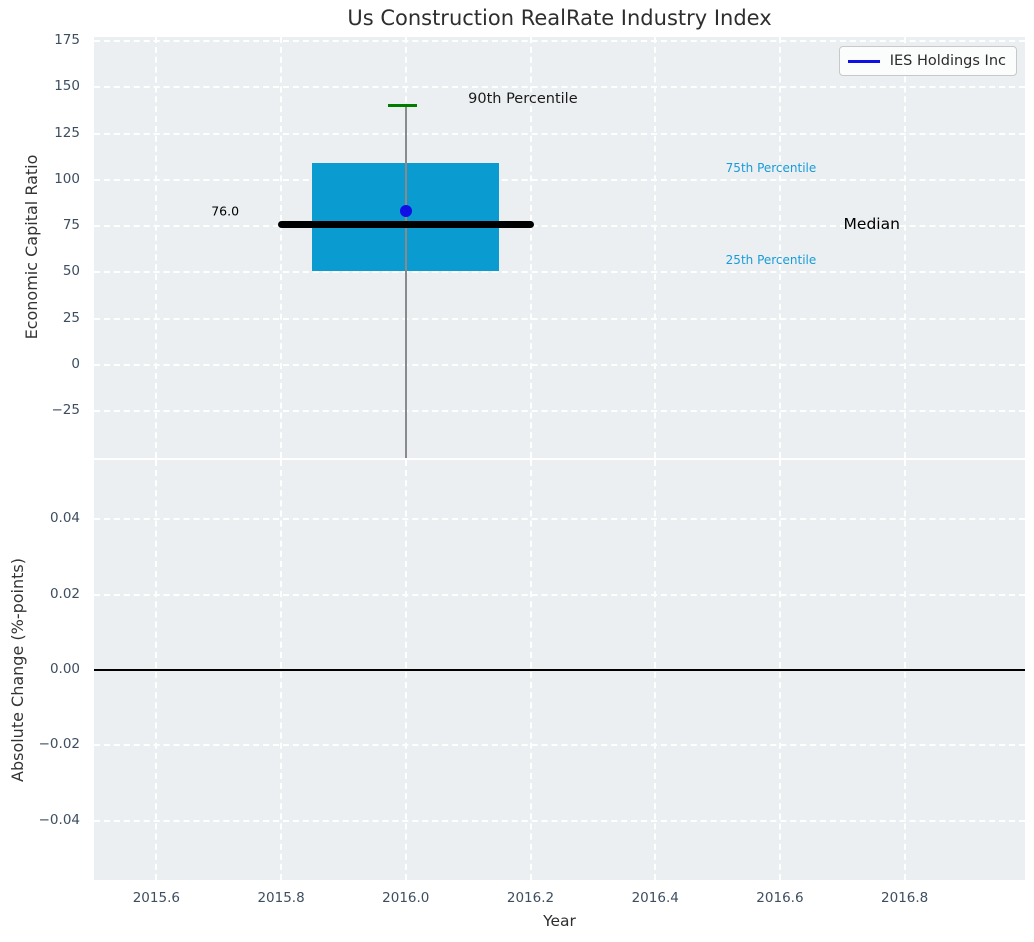  I want to click on y-tick-label: 0.00, so click(64, 669).